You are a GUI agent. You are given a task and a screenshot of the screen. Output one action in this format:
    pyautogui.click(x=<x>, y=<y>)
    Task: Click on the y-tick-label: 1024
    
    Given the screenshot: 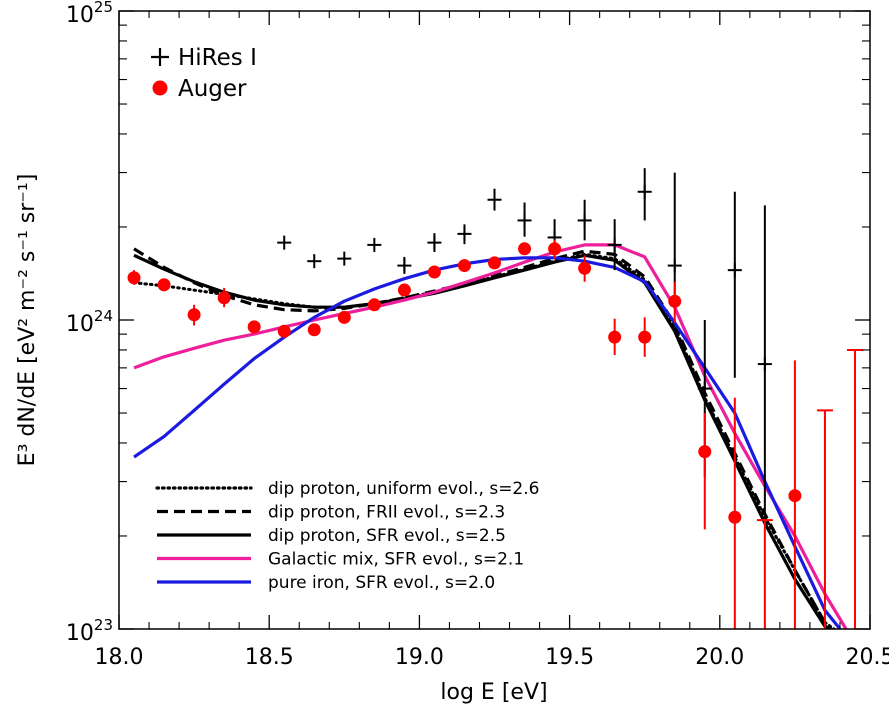 What is the action you would take?
    pyautogui.click(x=89, y=322)
    